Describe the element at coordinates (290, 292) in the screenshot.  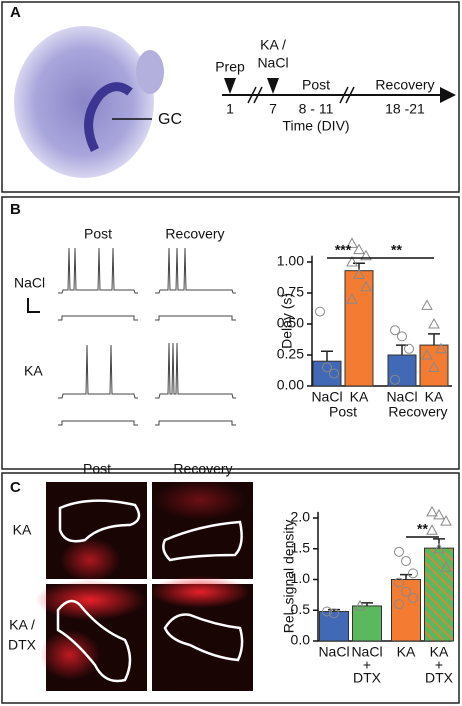
I see `y-tick-label: 0.75` at that location.